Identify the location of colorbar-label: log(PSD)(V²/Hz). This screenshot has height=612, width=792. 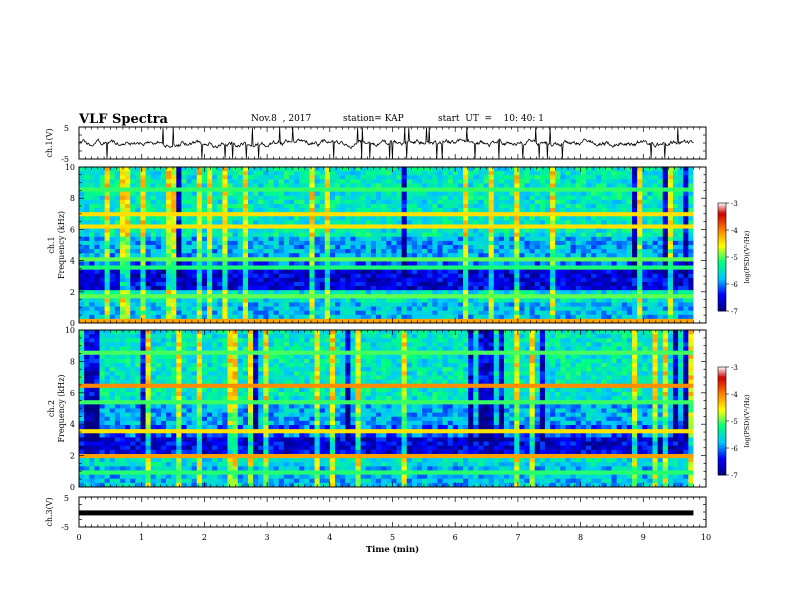
(747, 256).